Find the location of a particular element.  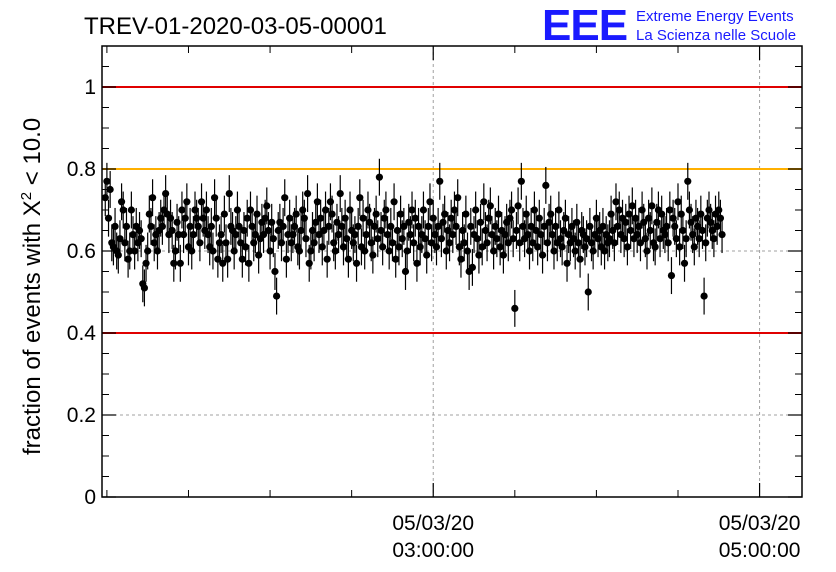

x-tick-label-time: 03:00:00 is located at coordinates (433, 550).